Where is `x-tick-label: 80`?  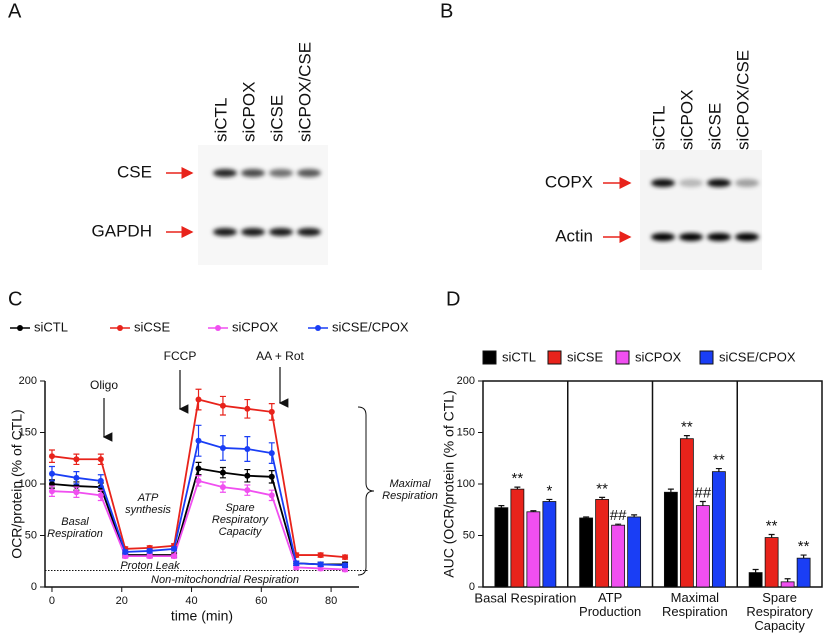
x-tick-label: 80 is located at coordinates (331, 601).